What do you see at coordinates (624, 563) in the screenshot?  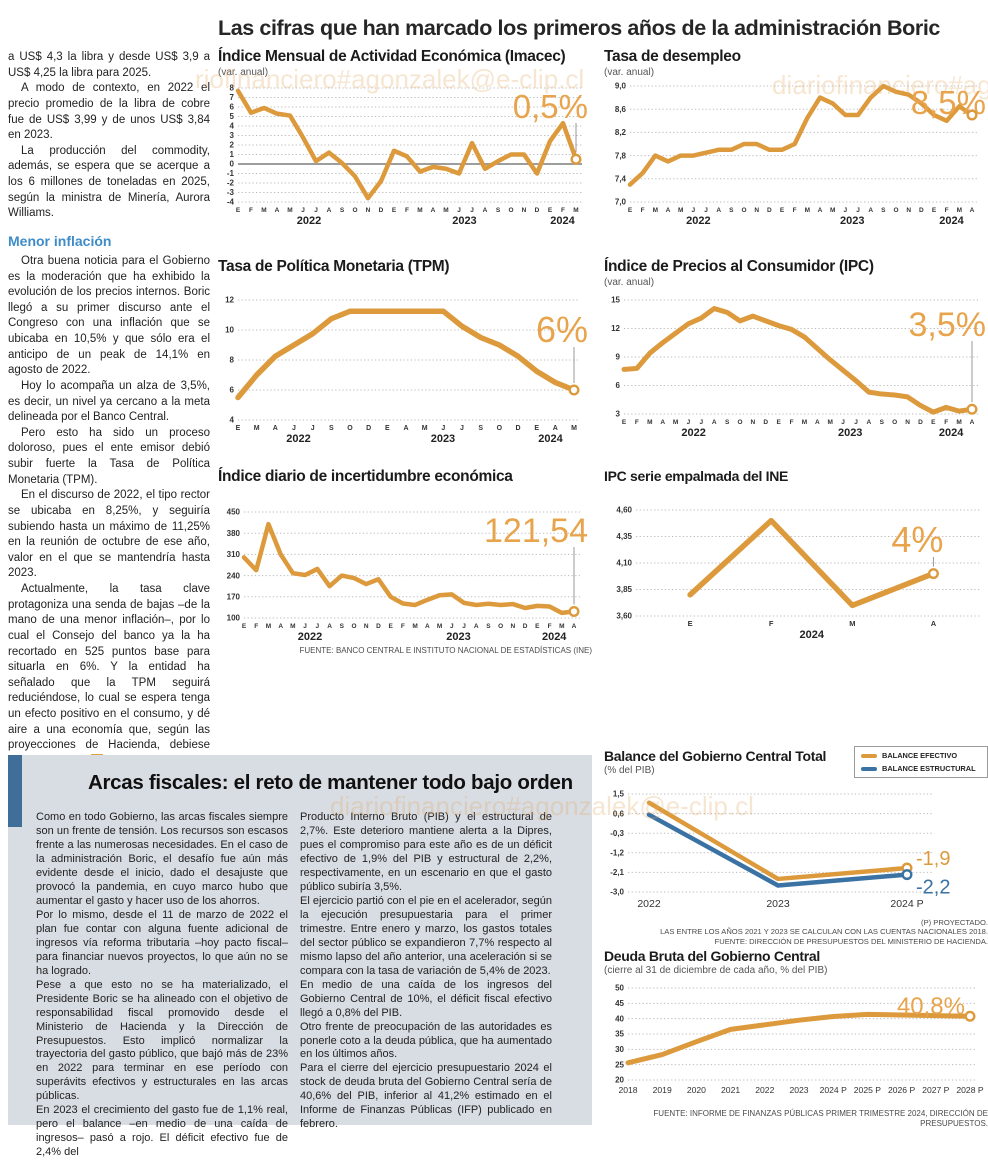 I see `svg-text: 4,10` at bounding box center [624, 563].